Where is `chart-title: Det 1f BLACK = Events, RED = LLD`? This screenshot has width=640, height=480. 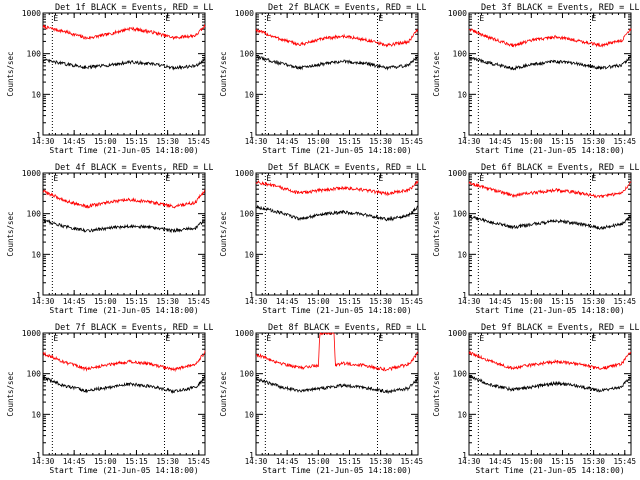 chart-title: Det 1f BLACK = Events, RED = LLD is located at coordinates (134, 8).